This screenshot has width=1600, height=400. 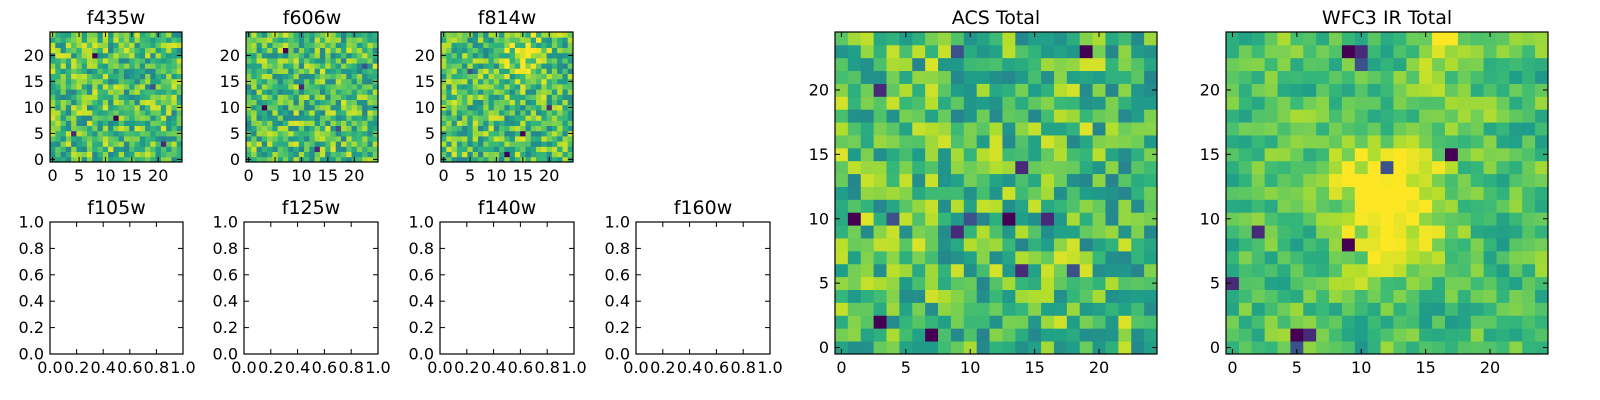 What do you see at coordinates (324, 367) in the screenshot?
I see `x-tick-label: 0.6` at bounding box center [324, 367].